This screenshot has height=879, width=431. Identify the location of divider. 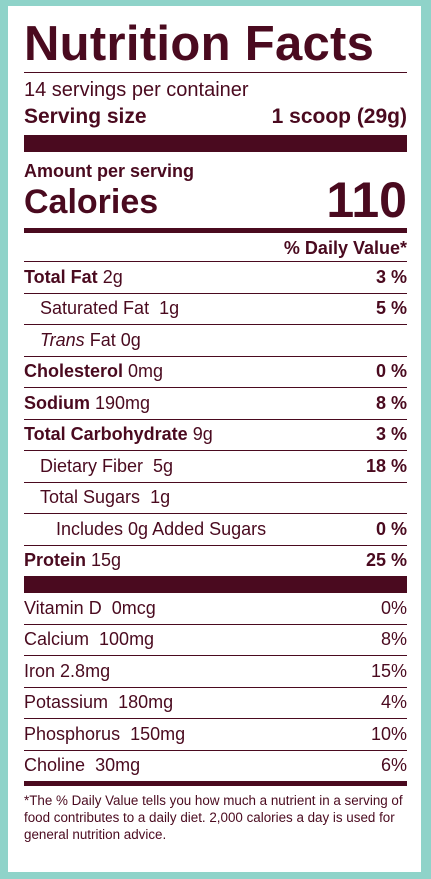
(215, 72).